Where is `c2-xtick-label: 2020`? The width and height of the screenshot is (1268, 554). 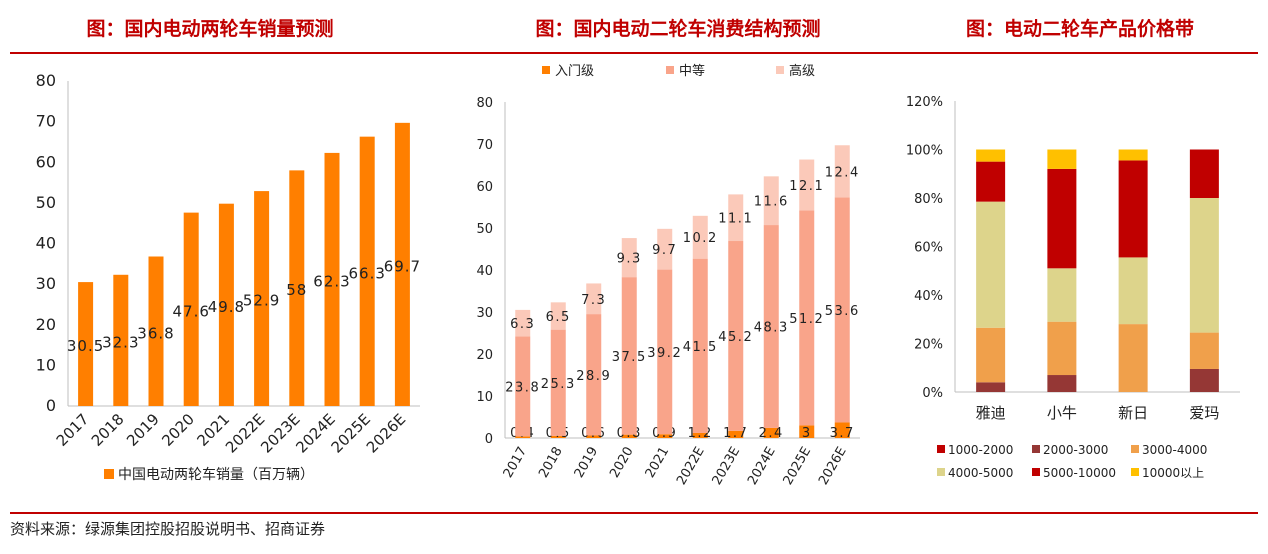
c2-xtick-label: 2020 is located at coordinates (622, 463).